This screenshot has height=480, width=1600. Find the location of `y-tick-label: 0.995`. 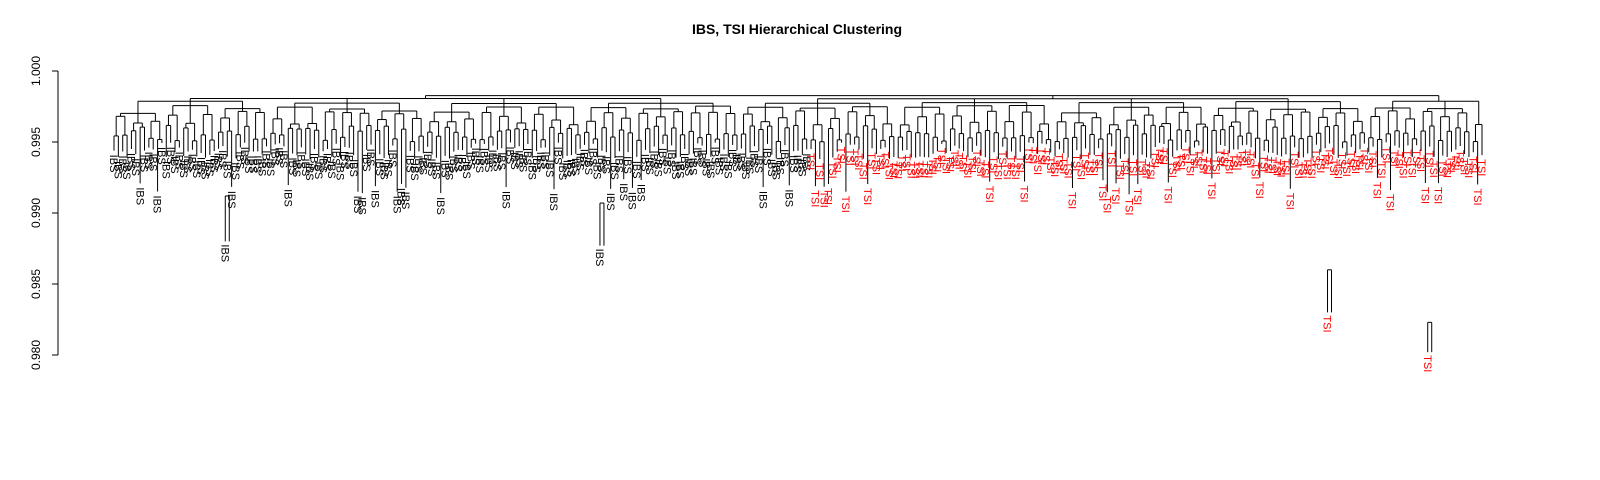

y-tick-label: 0.995 is located at coordinates (36, 142).